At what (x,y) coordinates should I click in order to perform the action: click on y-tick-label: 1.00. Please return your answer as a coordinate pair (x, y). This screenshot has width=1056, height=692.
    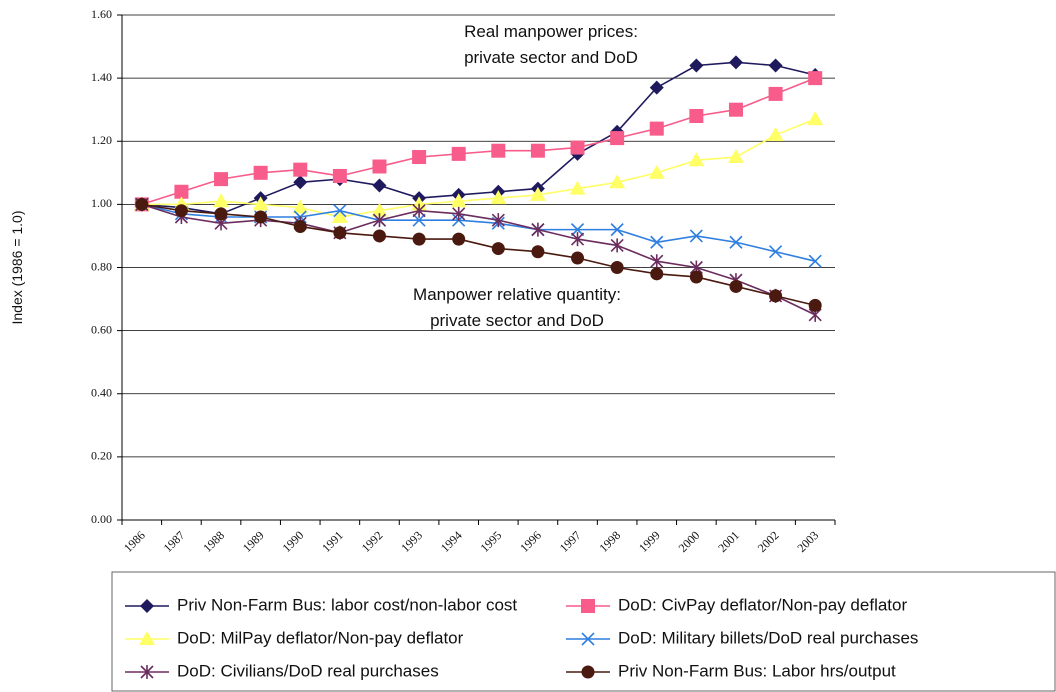
    Looking at the image, I should click on (101, 203).